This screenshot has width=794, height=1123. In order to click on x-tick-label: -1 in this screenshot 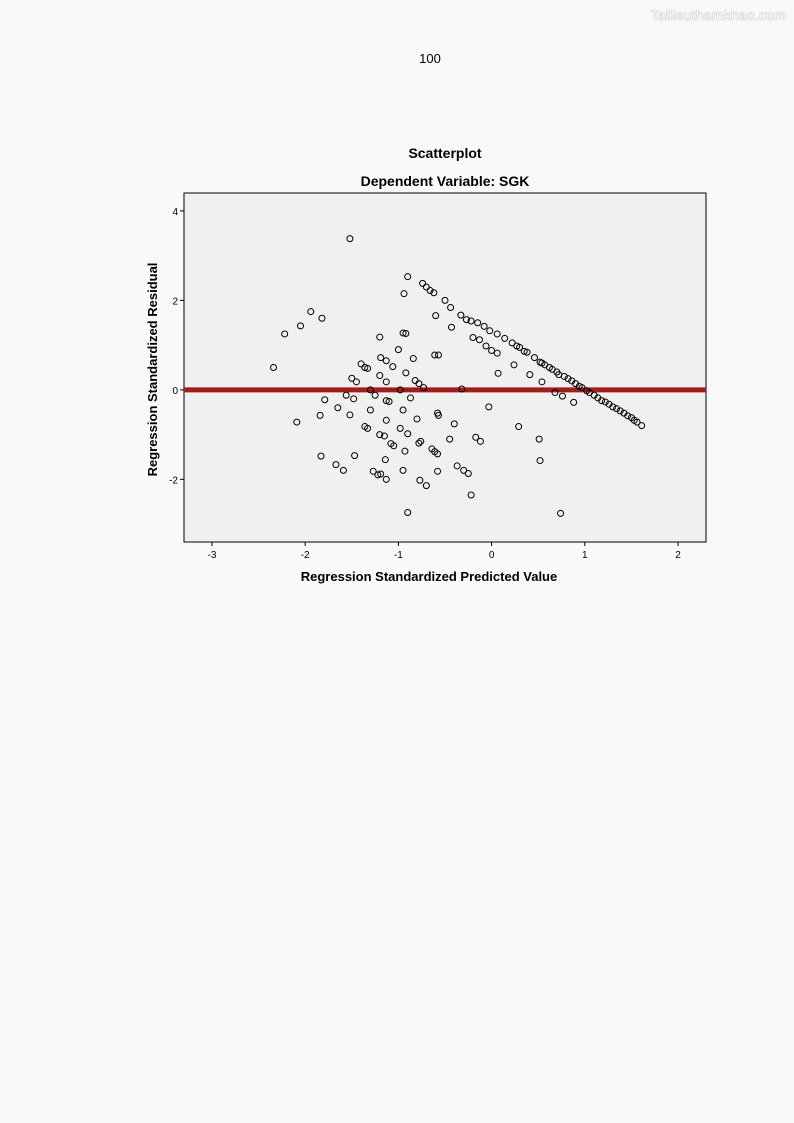, I will do `click(398, 555)`.